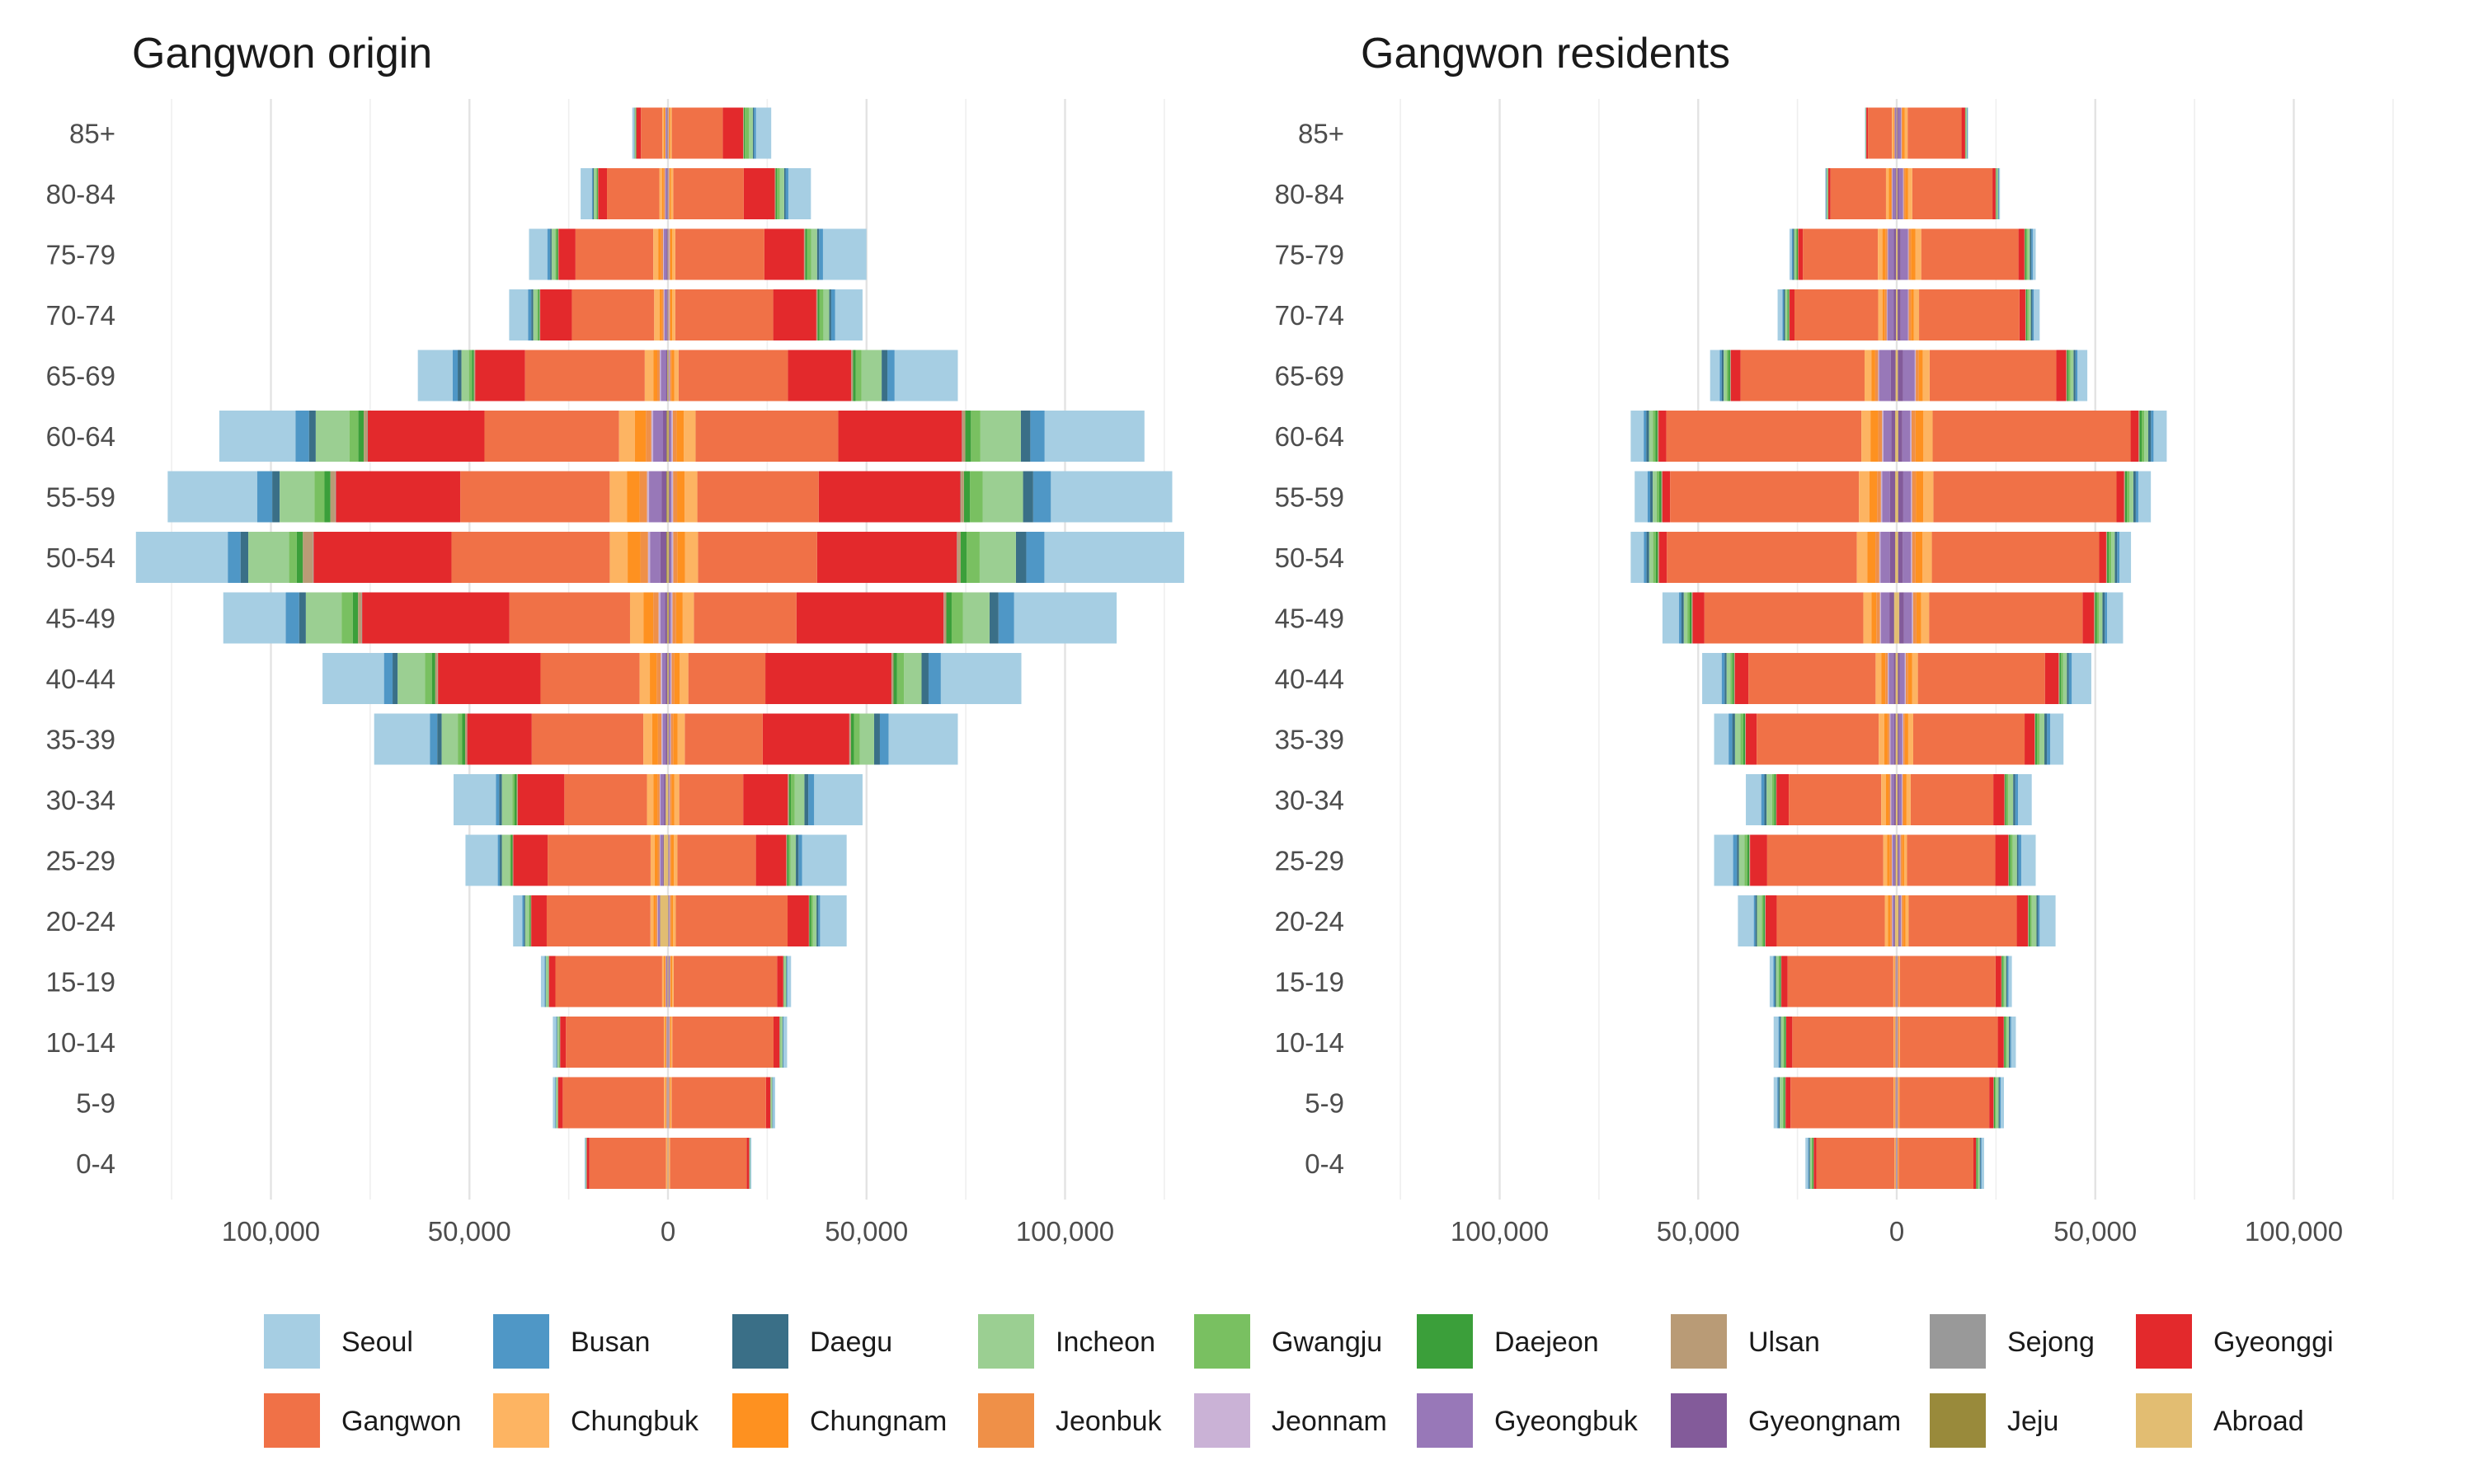  Describe the element at coordinates (401, 1421) in the screenshot. I see `legend-label: Gangwon` at that location.